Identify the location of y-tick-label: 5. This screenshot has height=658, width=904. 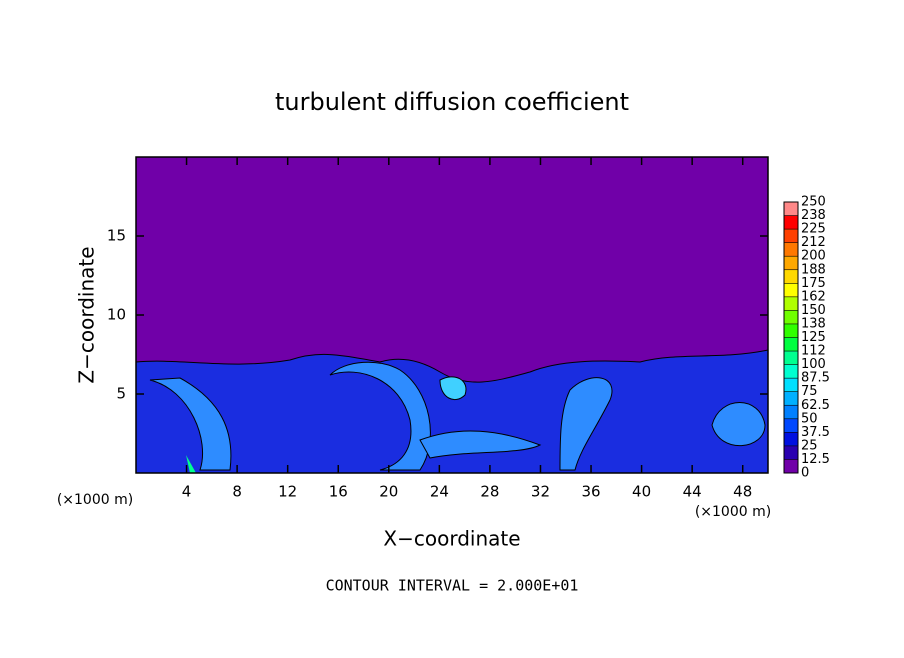
(121, 394).